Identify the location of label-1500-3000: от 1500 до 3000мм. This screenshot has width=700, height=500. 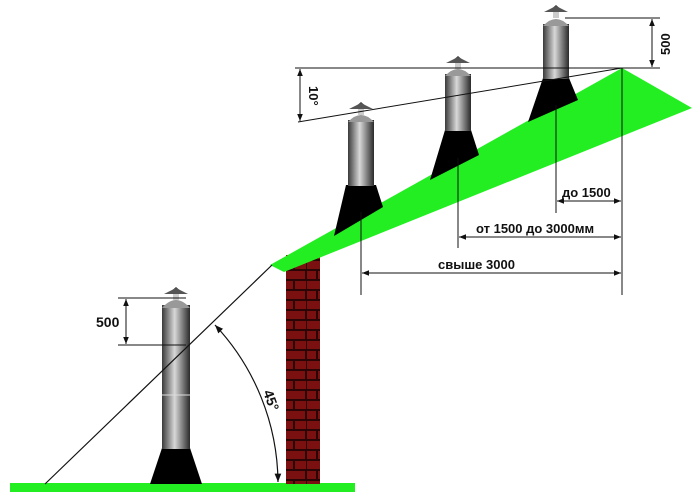
(535, 228).